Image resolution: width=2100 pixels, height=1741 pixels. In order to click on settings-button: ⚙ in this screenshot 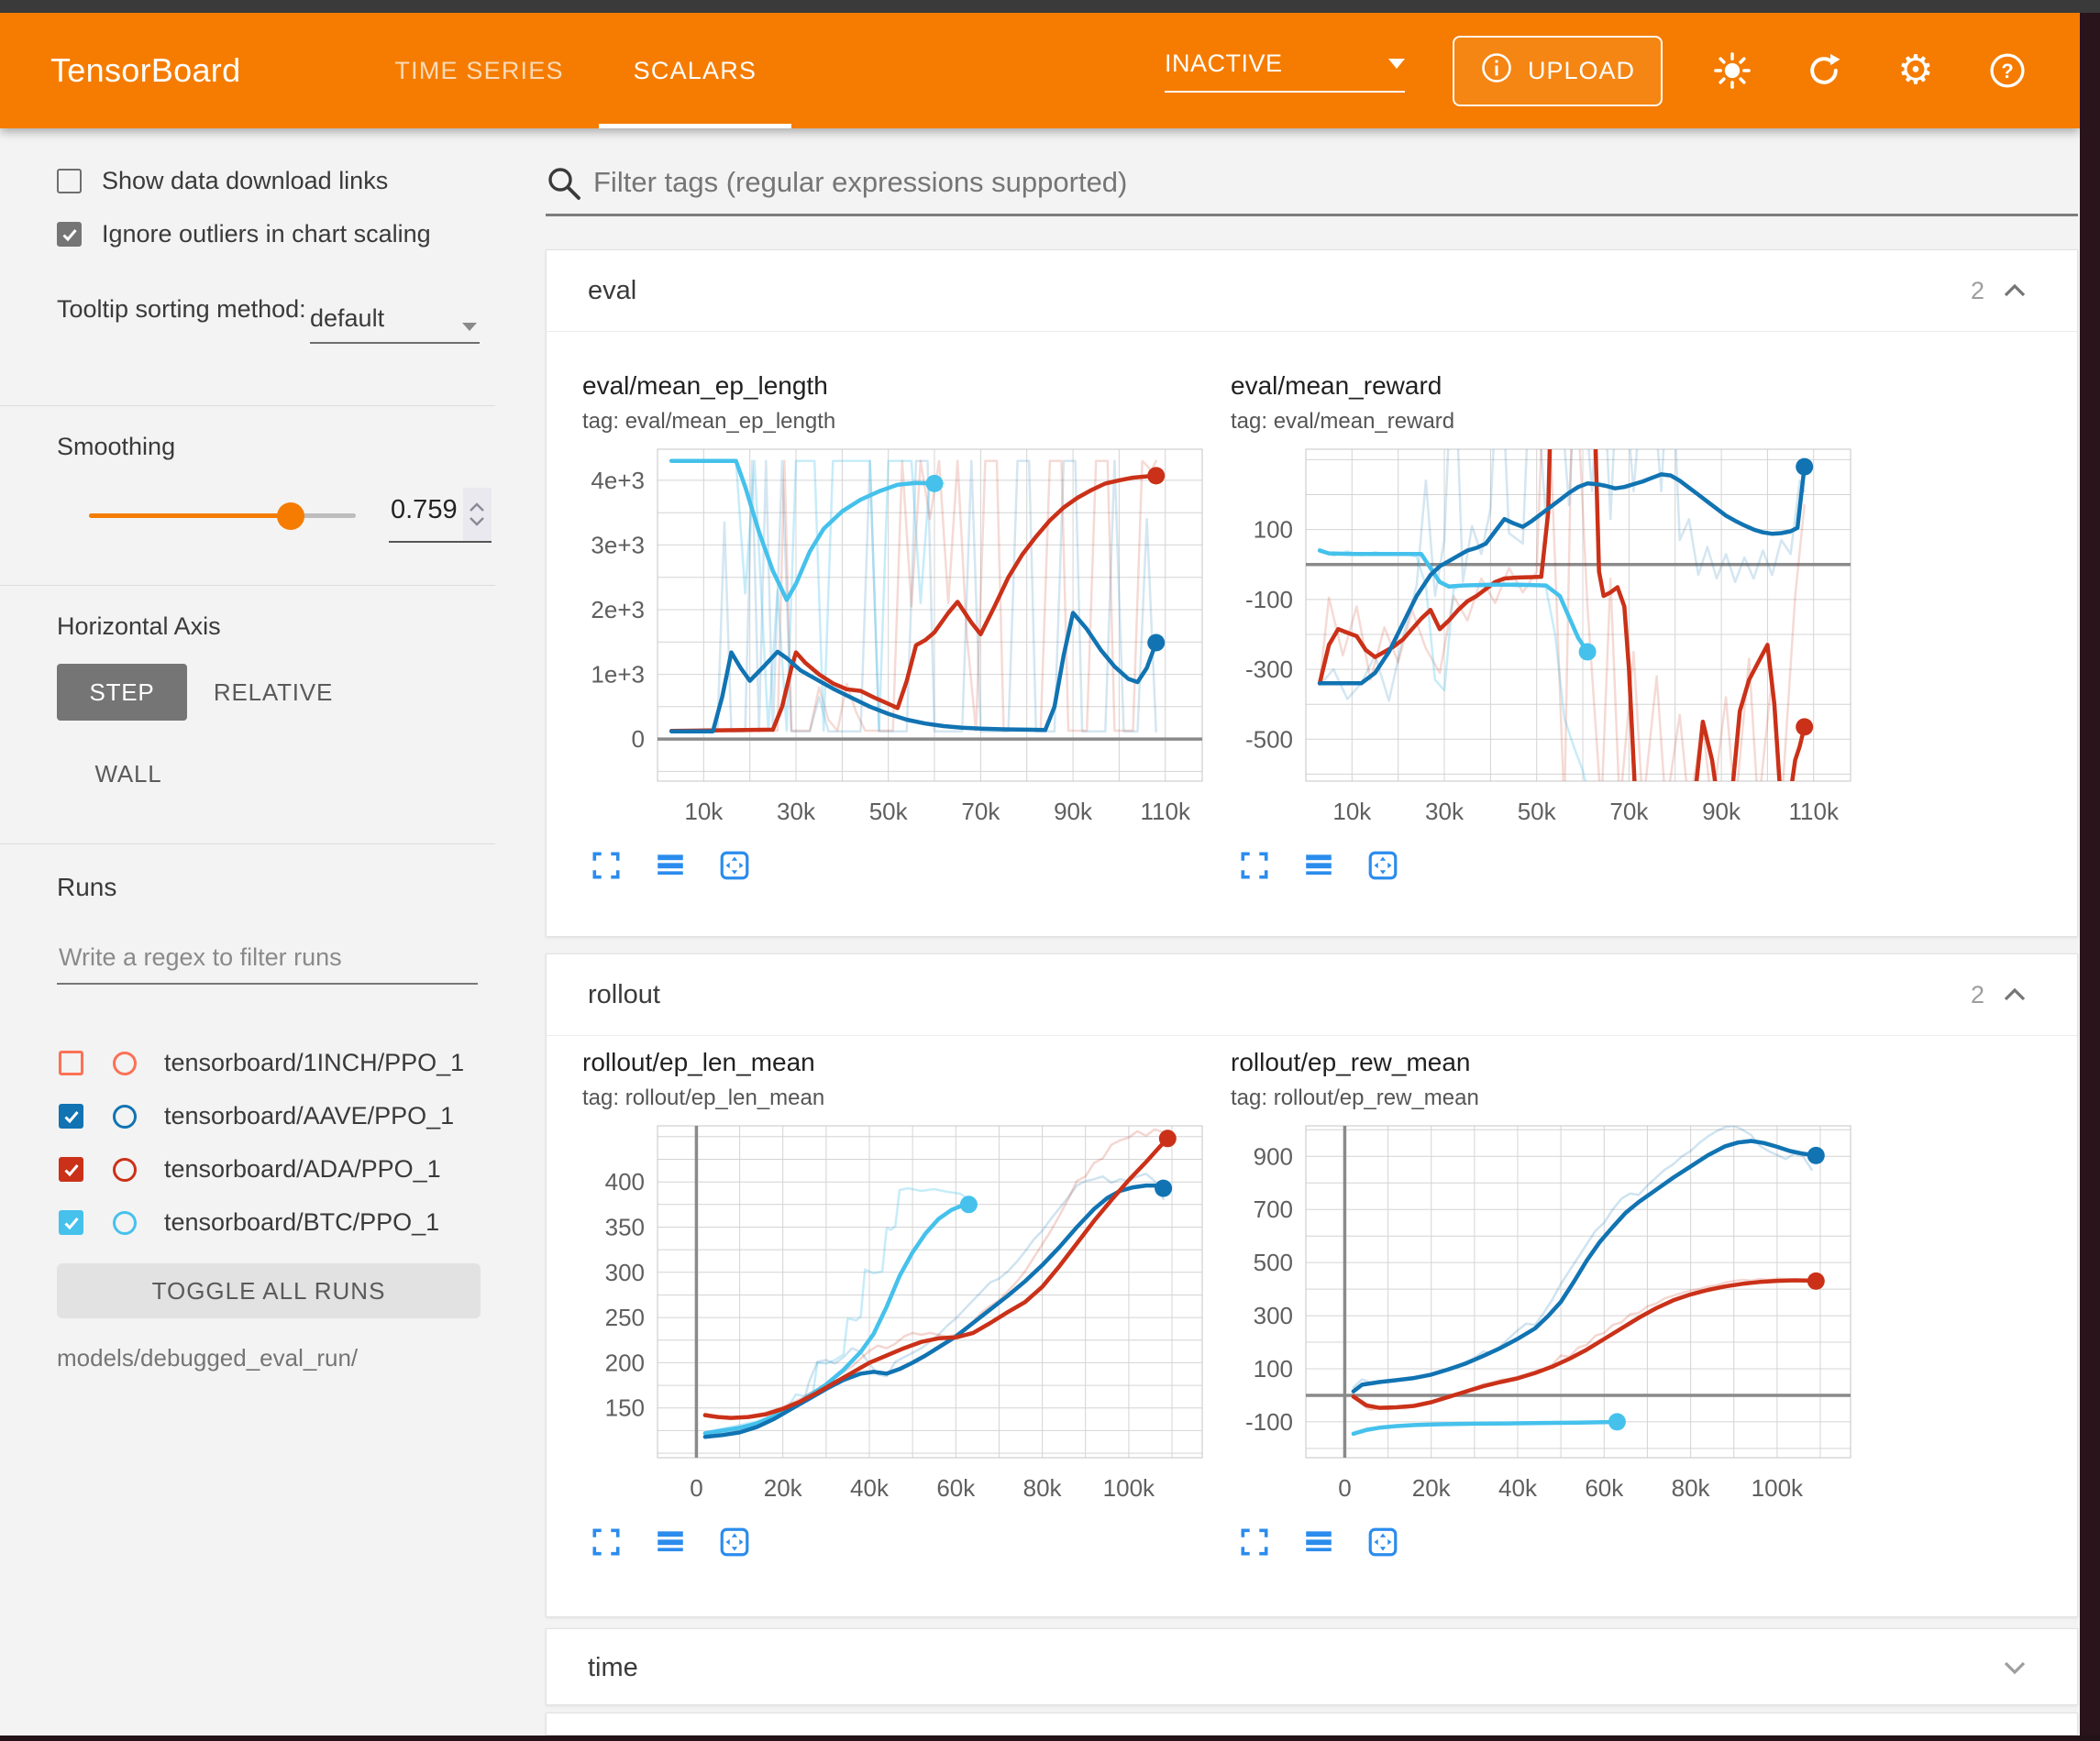, I will do `click(1916, 71)`.